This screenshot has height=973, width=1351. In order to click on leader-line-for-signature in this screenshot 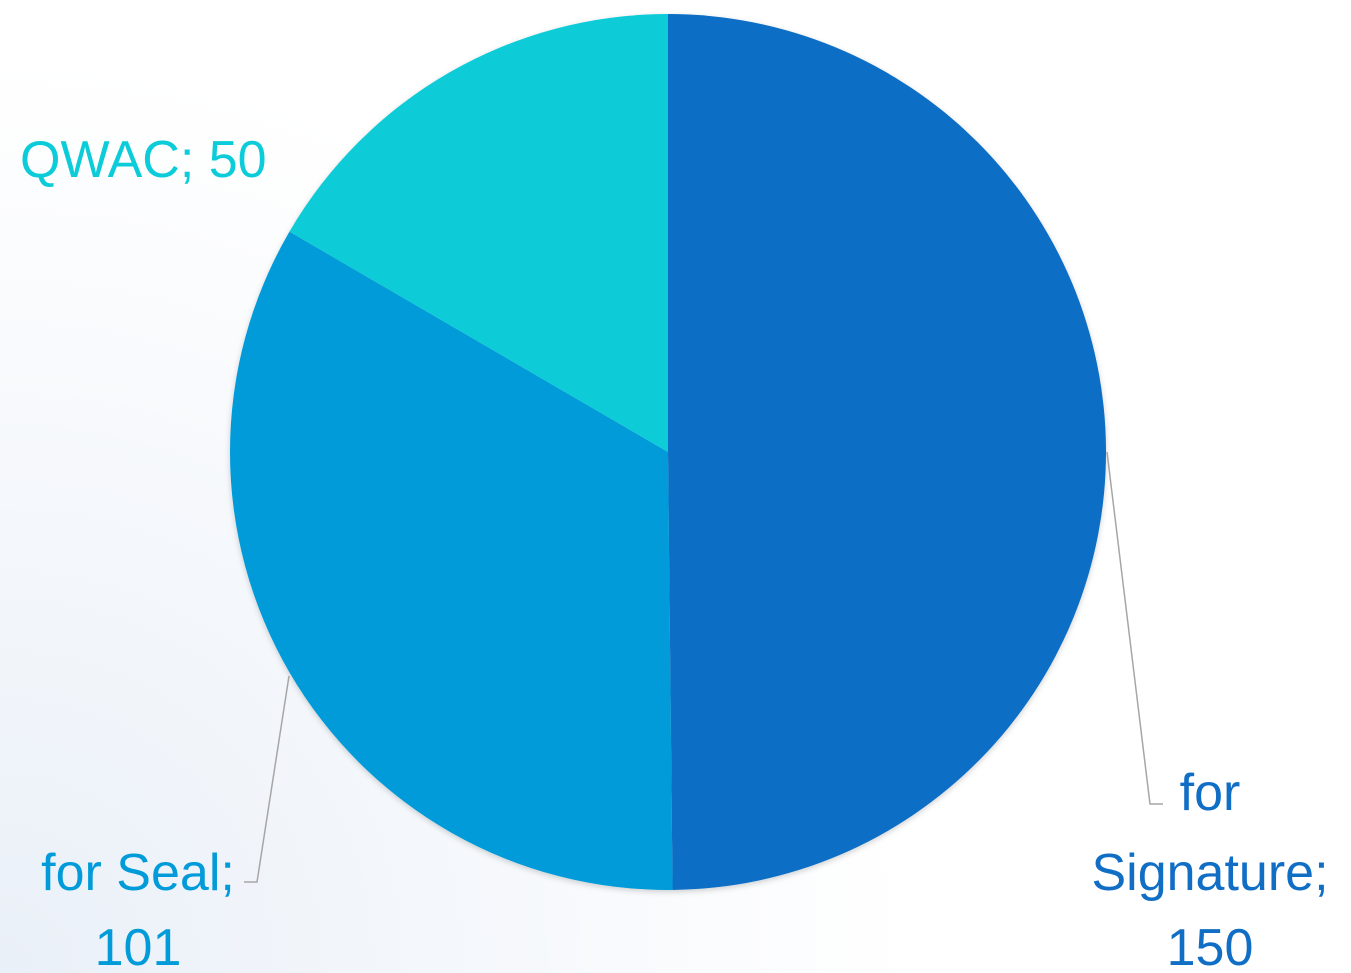, I will do `click(1134, 628)`.